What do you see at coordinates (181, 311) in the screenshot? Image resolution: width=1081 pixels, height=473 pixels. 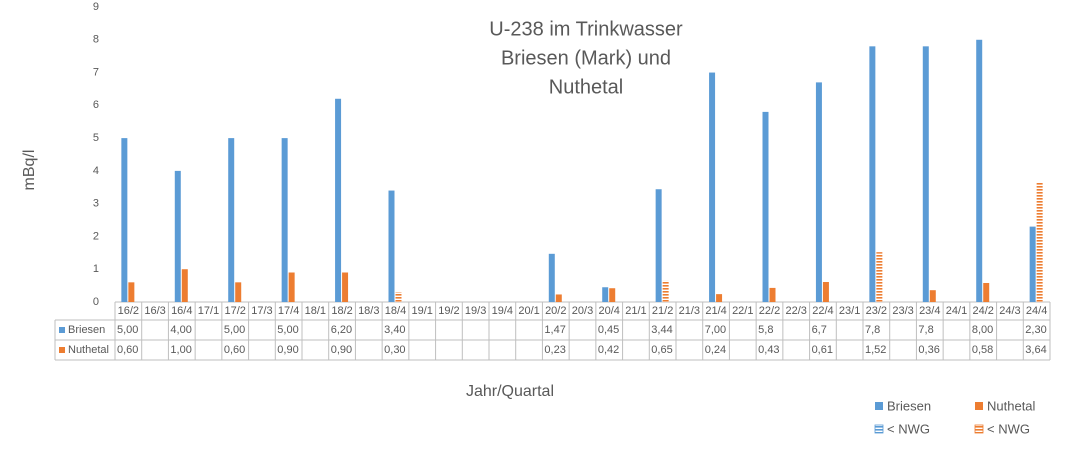 I see `x-tick-label: 16/4` at bounding box center [181, 311].